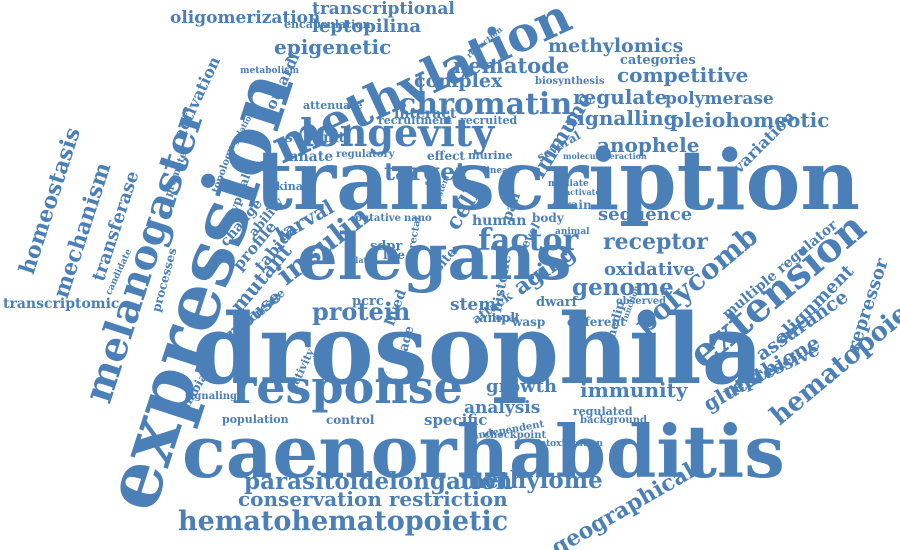 Image resolution: width=900 pixels, height=550 pixels. I want to click on cloud-word: body, so click(548, 218).